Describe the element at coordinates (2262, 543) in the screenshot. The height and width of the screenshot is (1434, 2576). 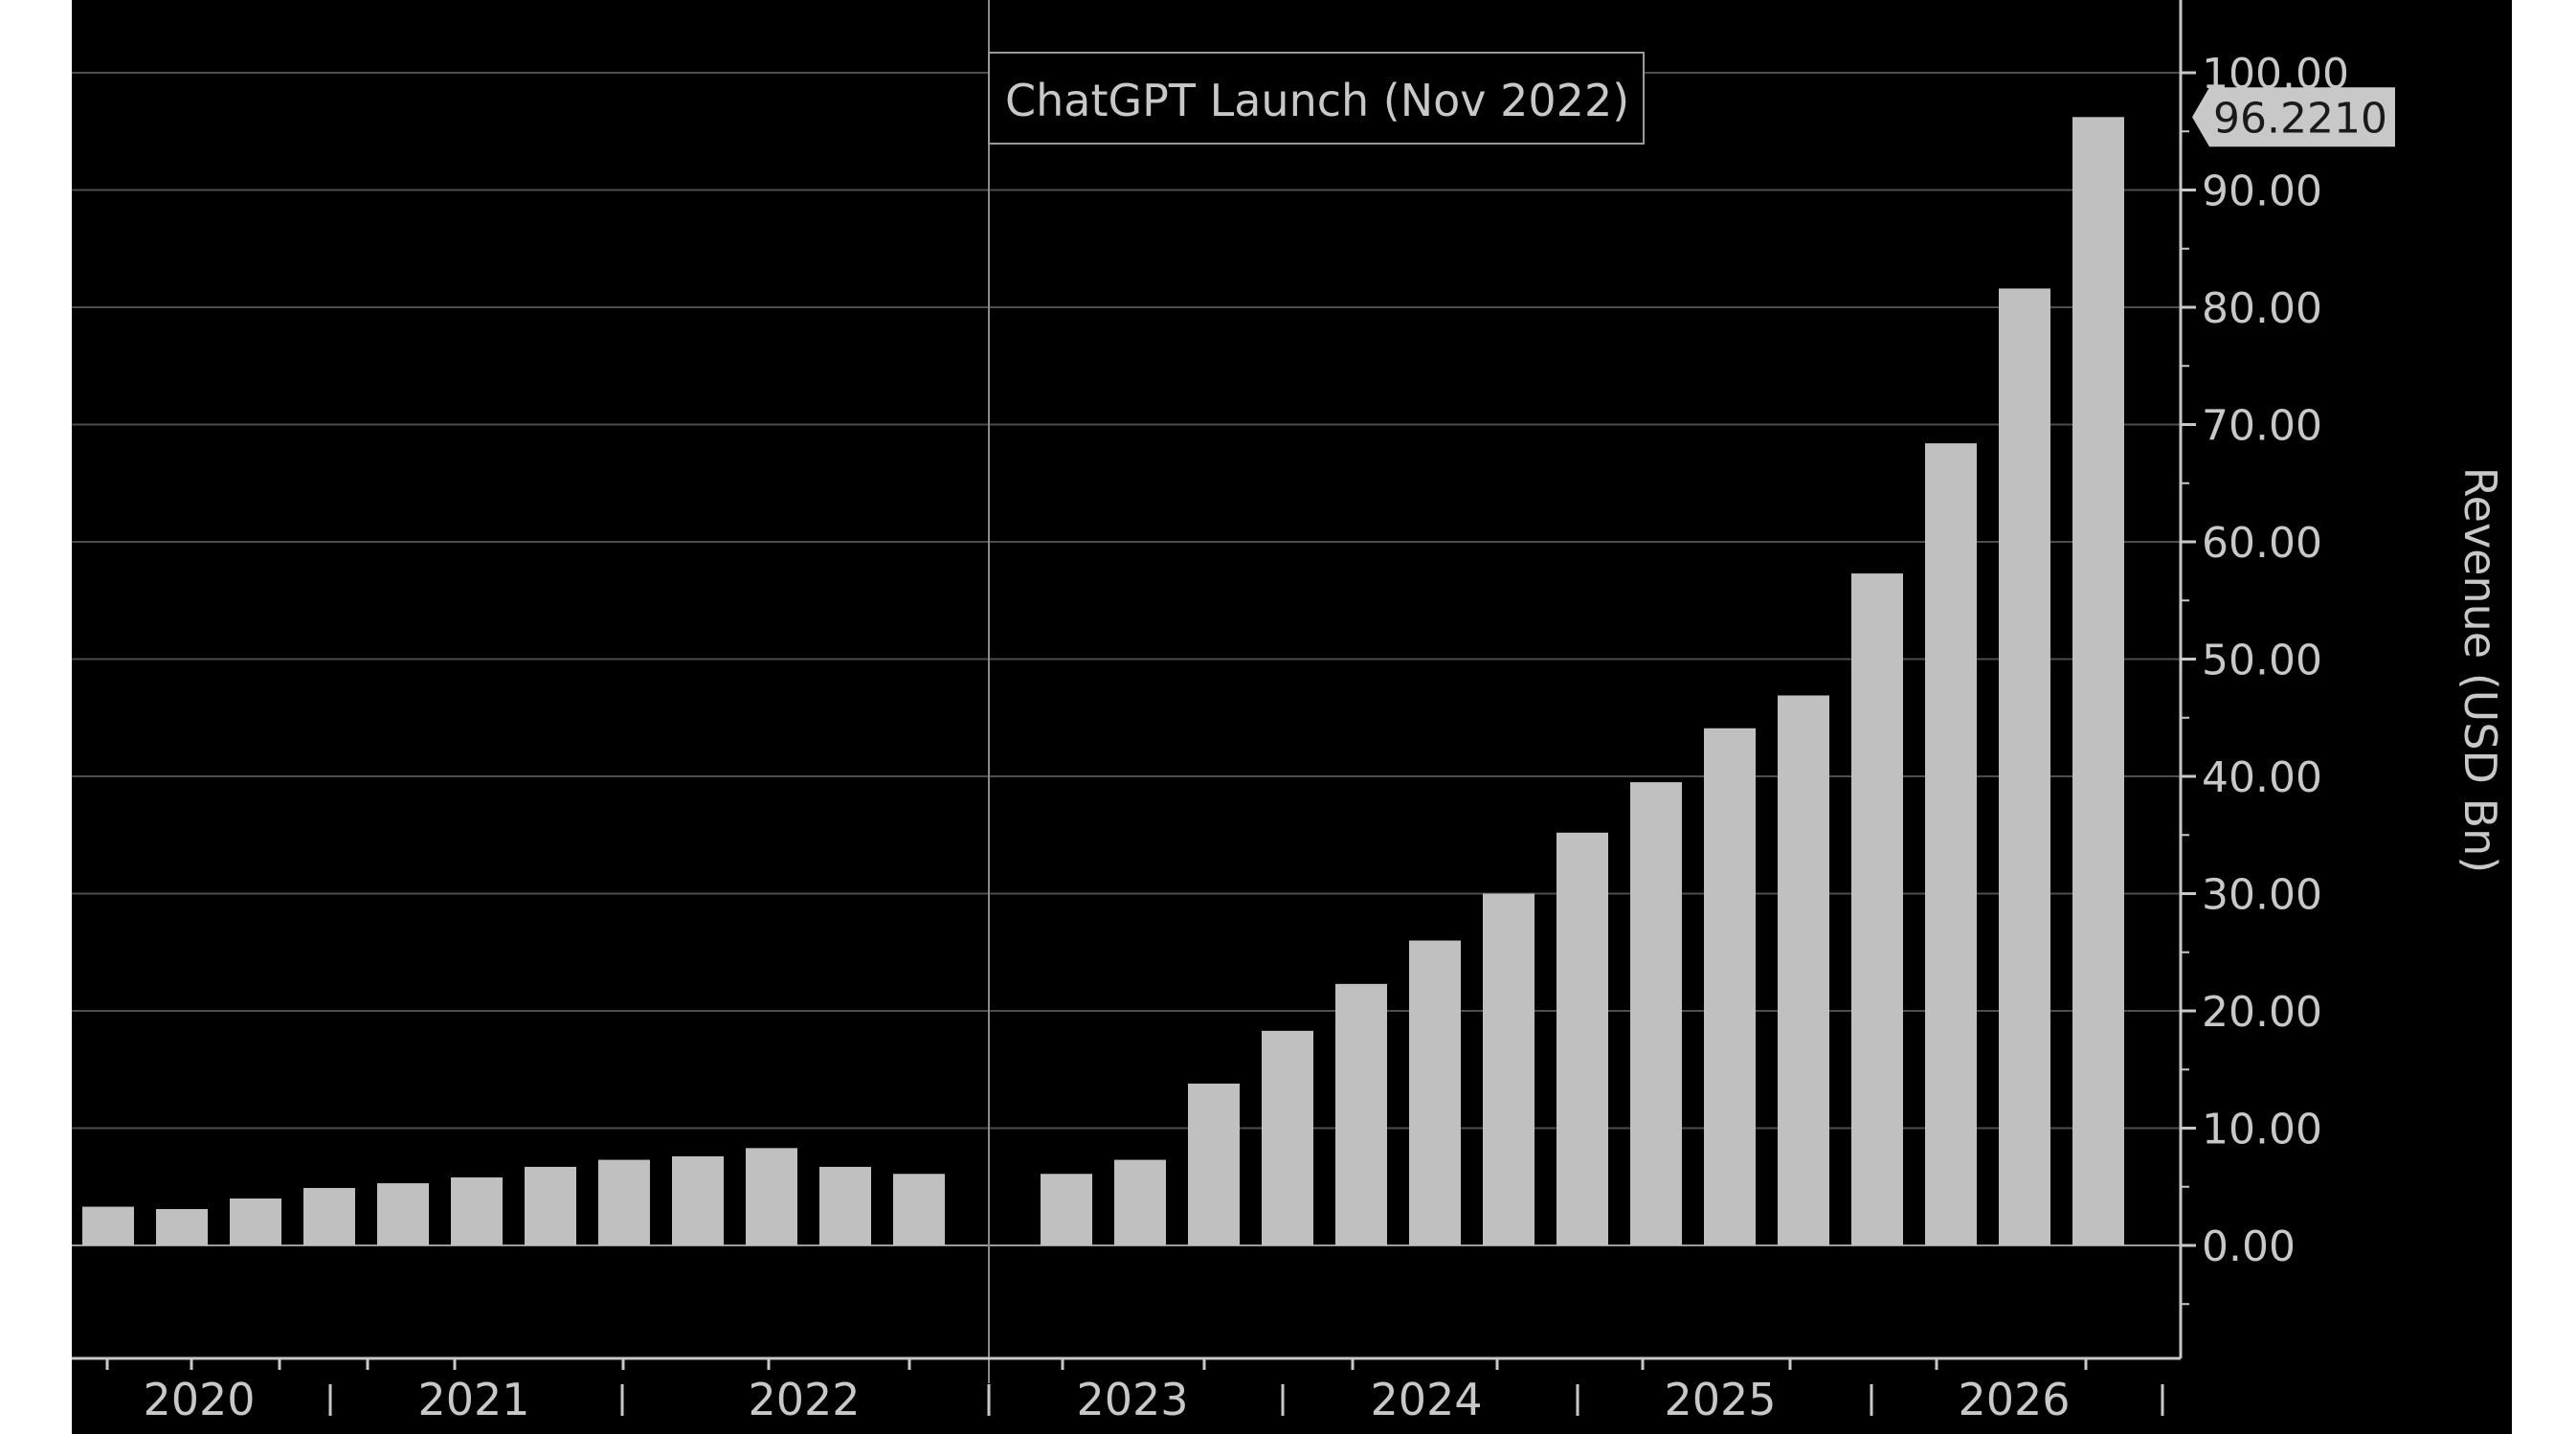
I see `y-tick-label: 60.00` at that location.